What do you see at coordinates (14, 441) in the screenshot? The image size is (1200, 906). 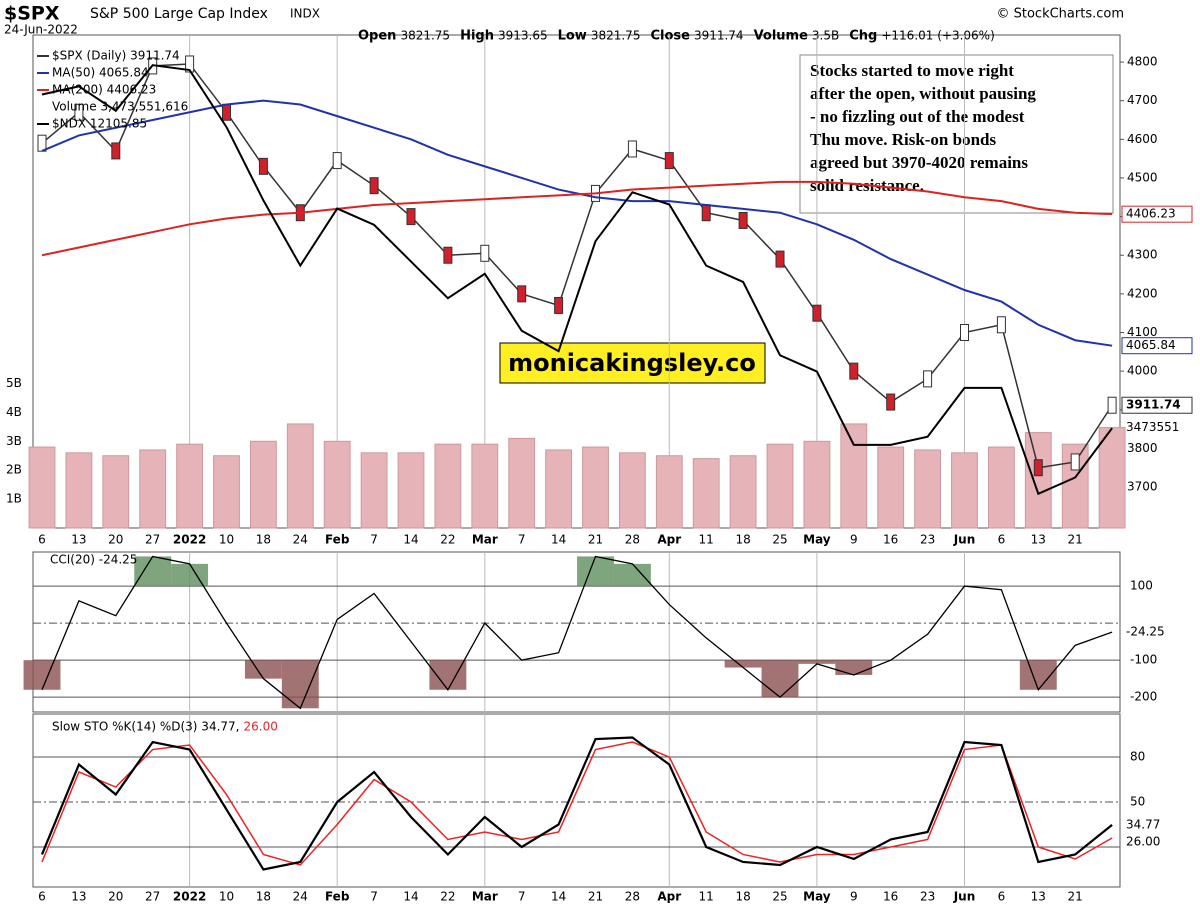 I see `volume-tick-label: 3B` at bounding box center [14, 441].